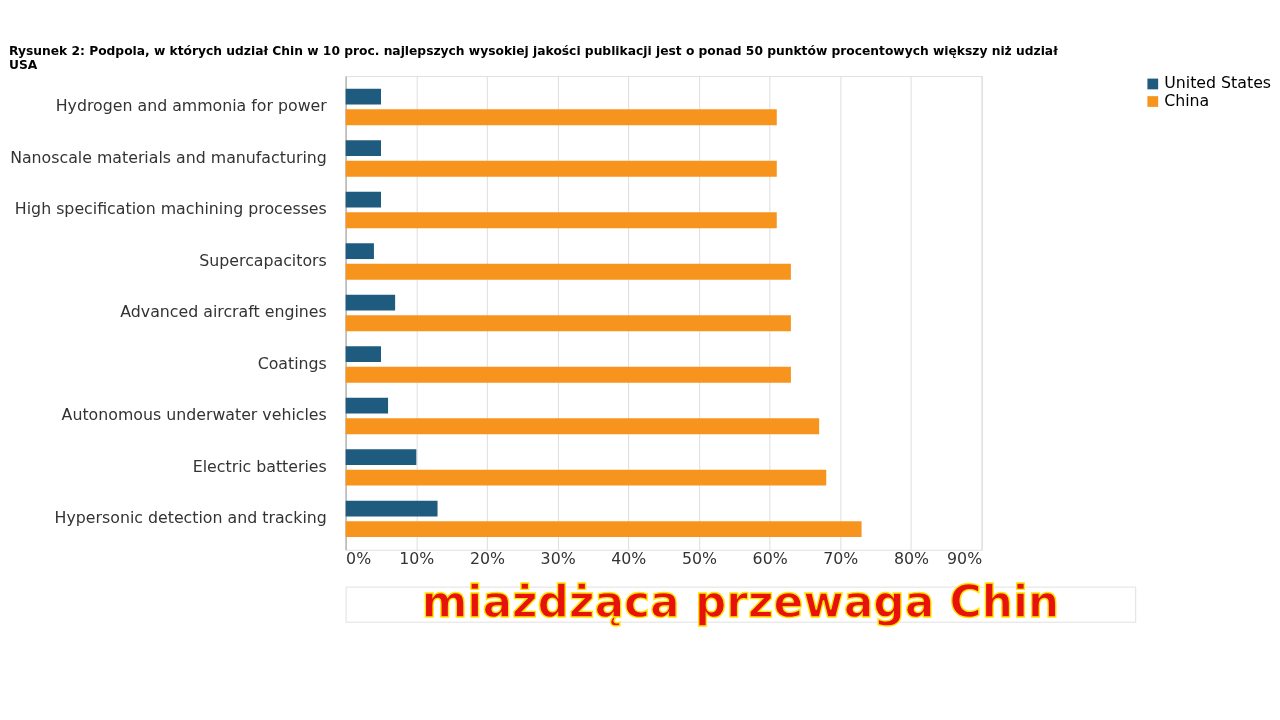 This screenshot has height=720, width=1280. What do you see at coordinates (740, 602) in the screenshot?
I see `text: miażdżąca przewaga Chin` at bounding box center [740, 602].